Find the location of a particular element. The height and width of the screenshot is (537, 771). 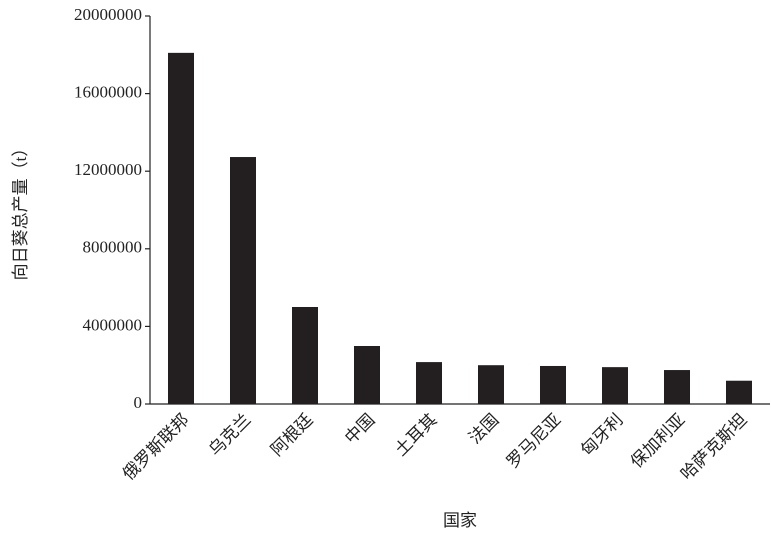

y-tick-label: 8000000 is located at coordinates (113, 247).